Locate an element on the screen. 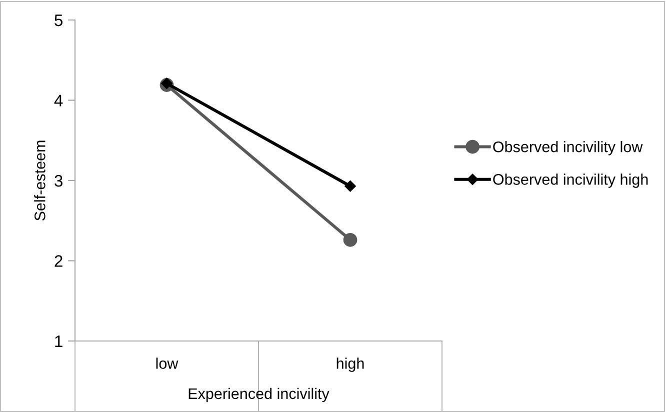 The width and height of the screenshot is (666, 412). y-tick-label: 5 is located at coordinates (58, 20).